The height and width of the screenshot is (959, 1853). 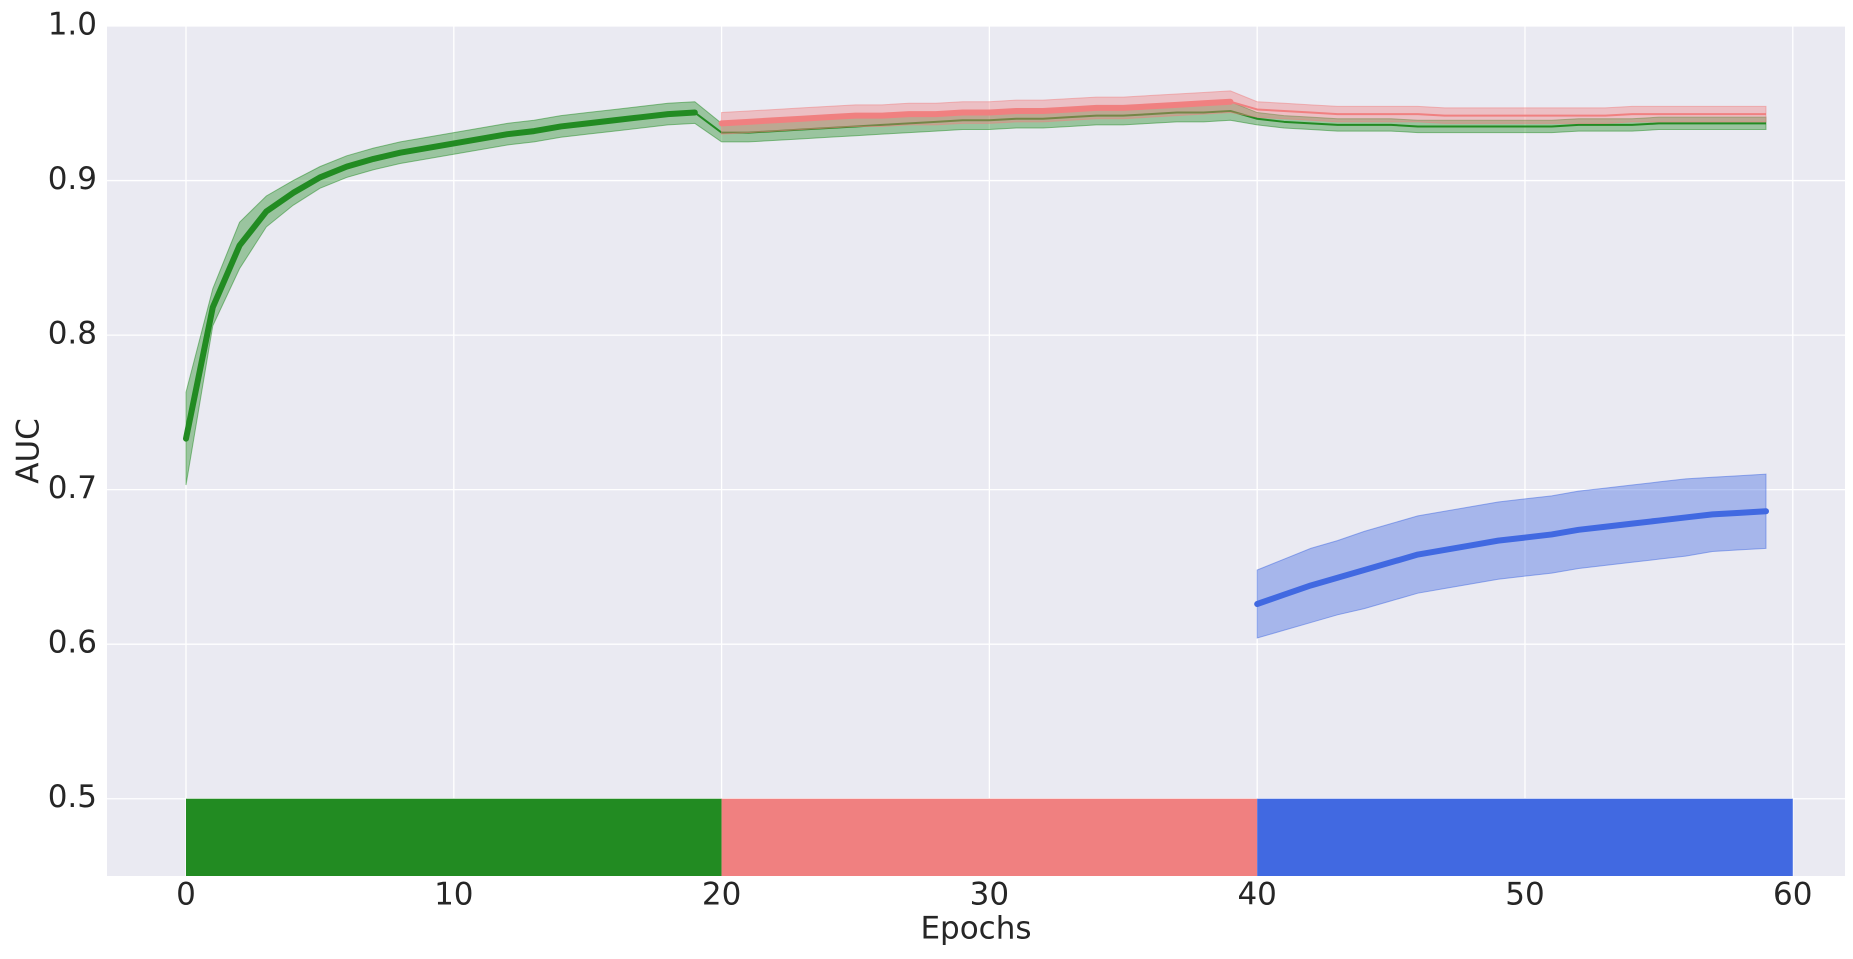 I want to click on y-tick-label: 0.7, so click(x=72, y=488).